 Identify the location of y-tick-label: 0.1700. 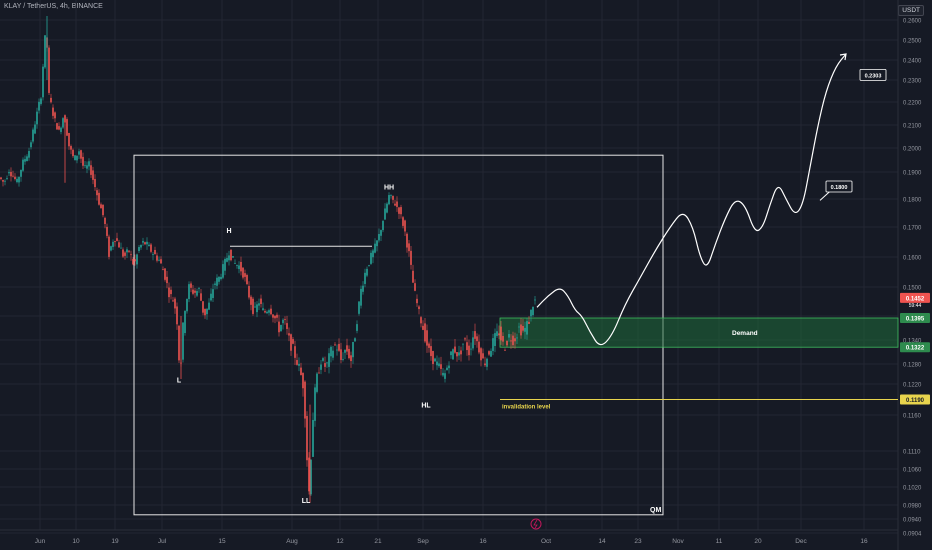
(912, 229).